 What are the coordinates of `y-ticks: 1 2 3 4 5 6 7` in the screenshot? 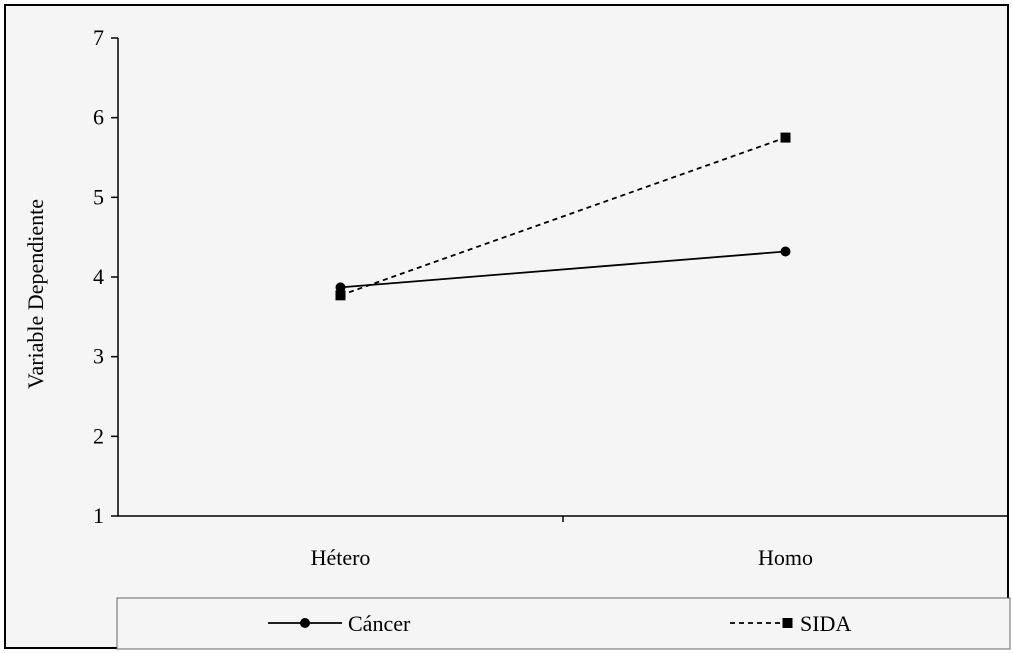 It's located at (105, 276).